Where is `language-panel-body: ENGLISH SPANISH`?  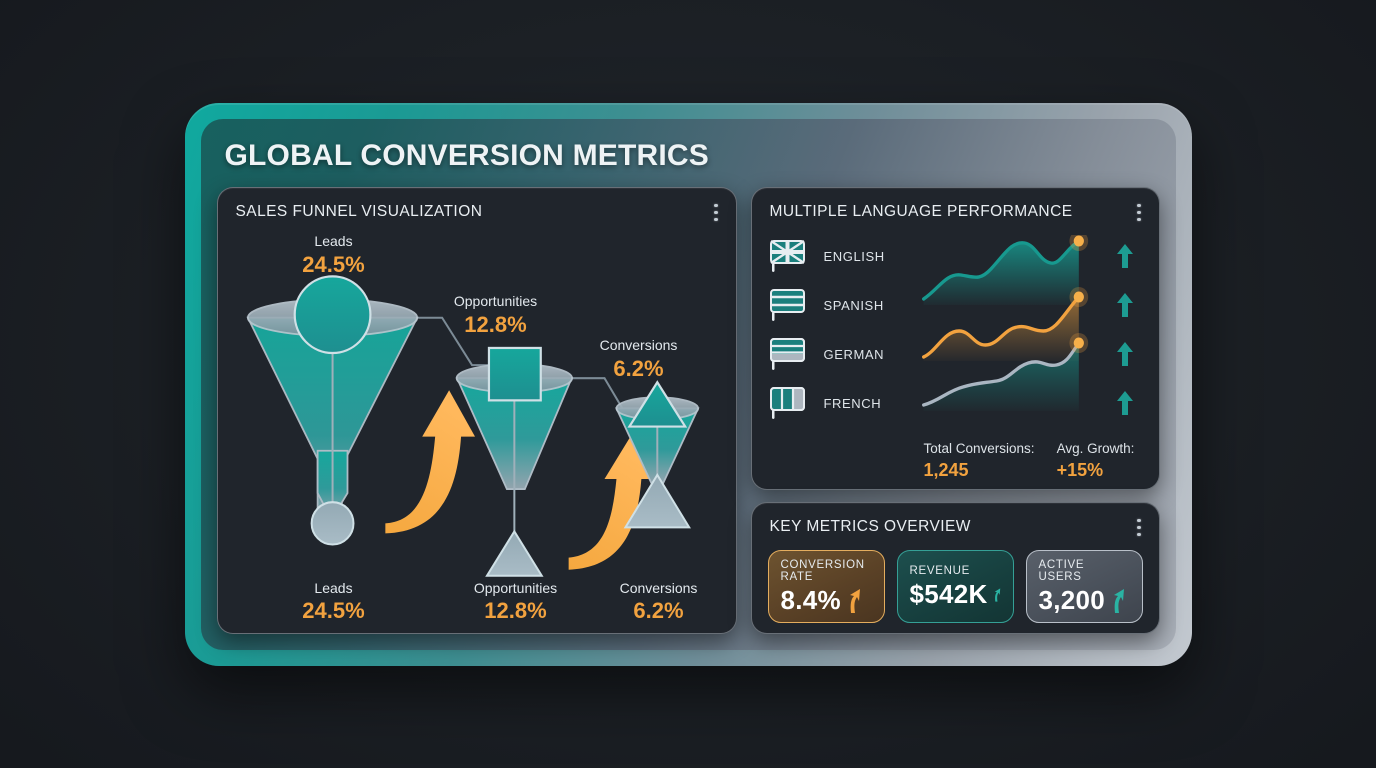 language-panel-body: ENGLISH SPANISH is located at coordinates (955, 358).